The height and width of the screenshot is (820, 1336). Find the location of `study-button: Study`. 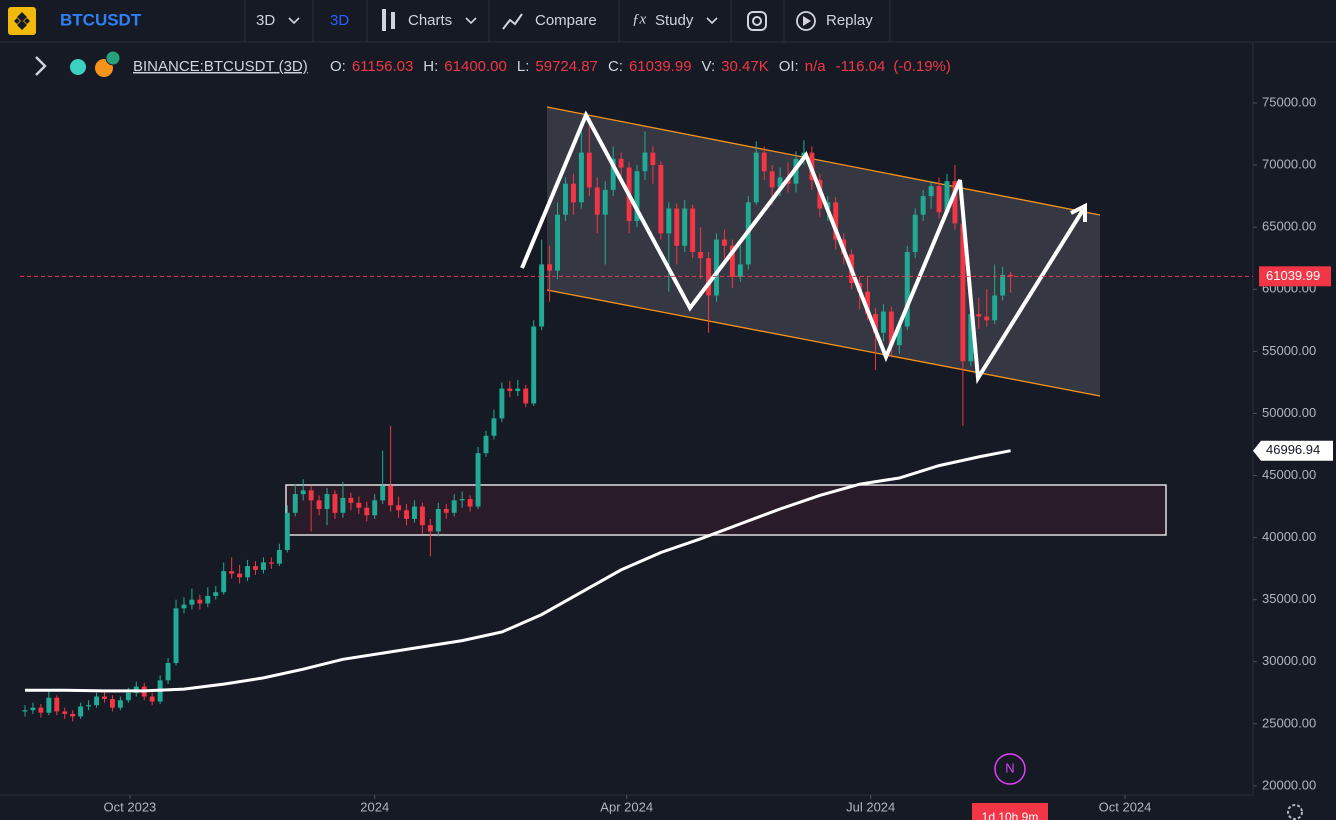

study-button: Study is located at coordinates (674, 20).